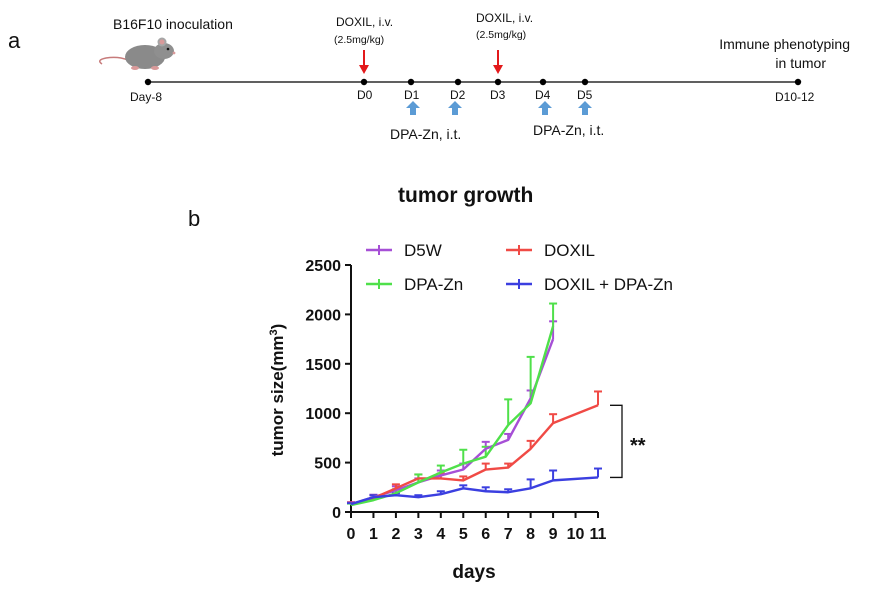 This screenshot has width=884, height=589. Describe the element at coordinates (336, 513) in the screenshot. I see `y-tick-label: 0` at that location.